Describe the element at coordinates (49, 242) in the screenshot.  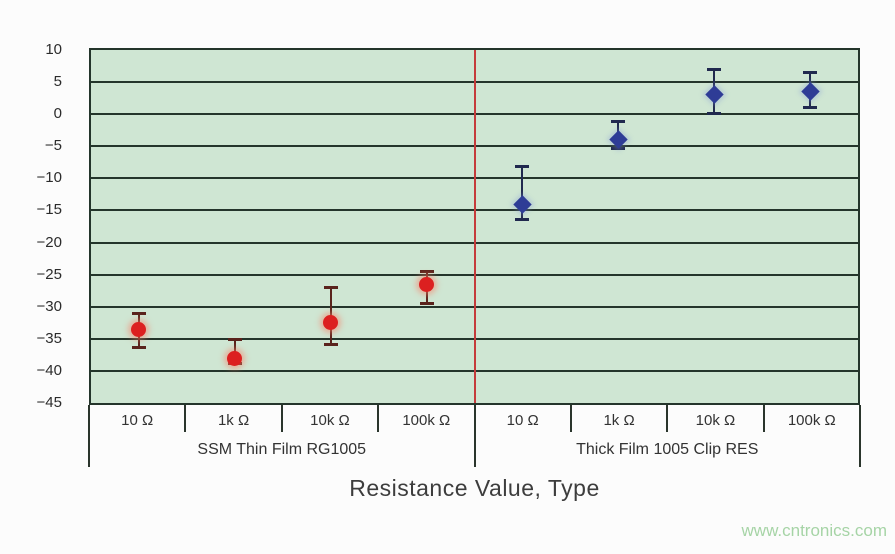
I see `y-axis-tick-label: −20` at that location.